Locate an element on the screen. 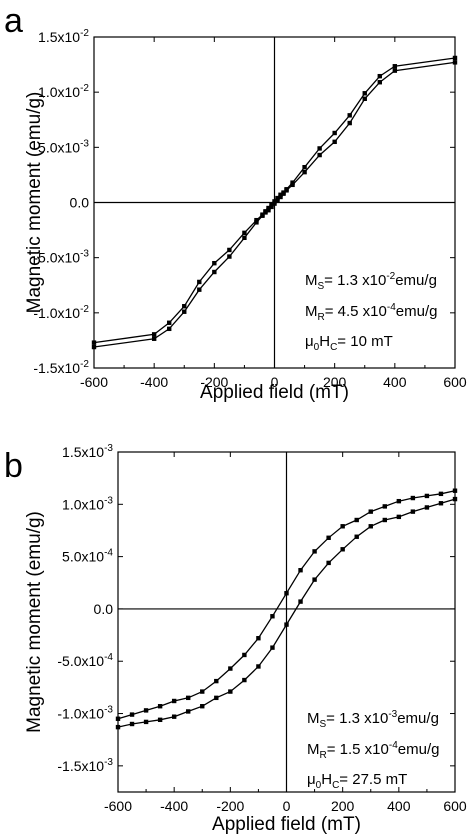 This screenshot has width=470, height=836. annotation-subscript: R is located at coordinates (323, 755).